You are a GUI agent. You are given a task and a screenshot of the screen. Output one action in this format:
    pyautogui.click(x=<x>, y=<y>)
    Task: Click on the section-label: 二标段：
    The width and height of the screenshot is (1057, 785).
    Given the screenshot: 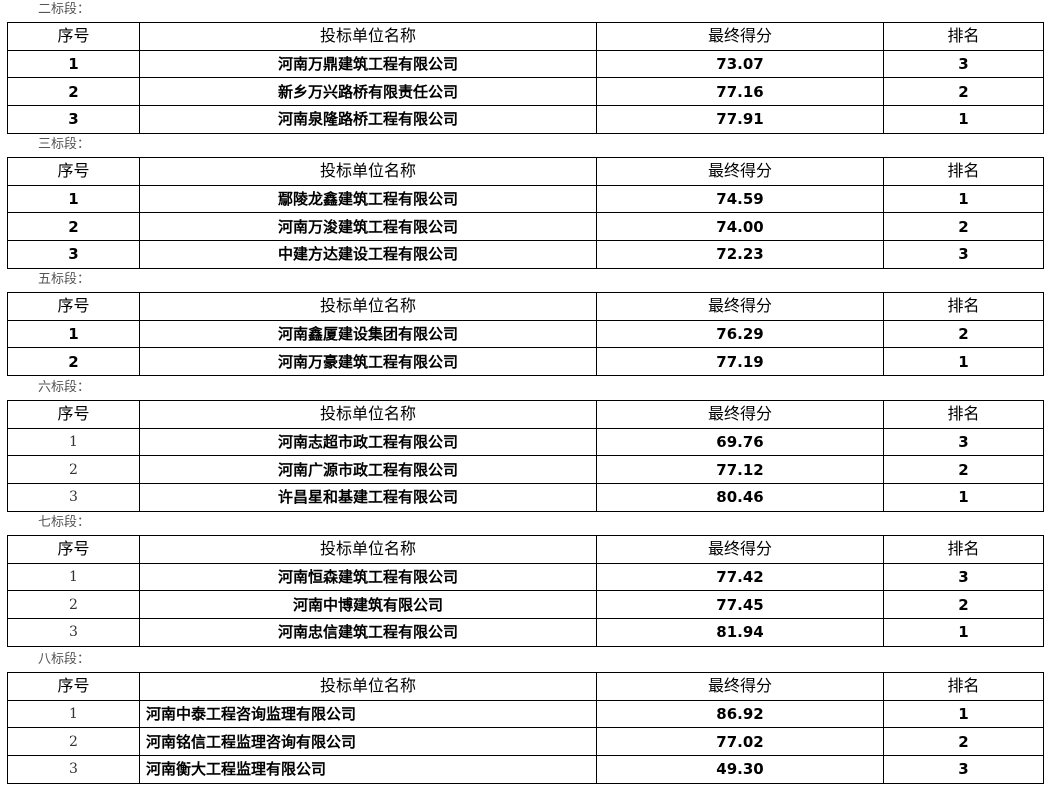 What is the action you would take?
    pyautogui.click(x=64, y=9)
    